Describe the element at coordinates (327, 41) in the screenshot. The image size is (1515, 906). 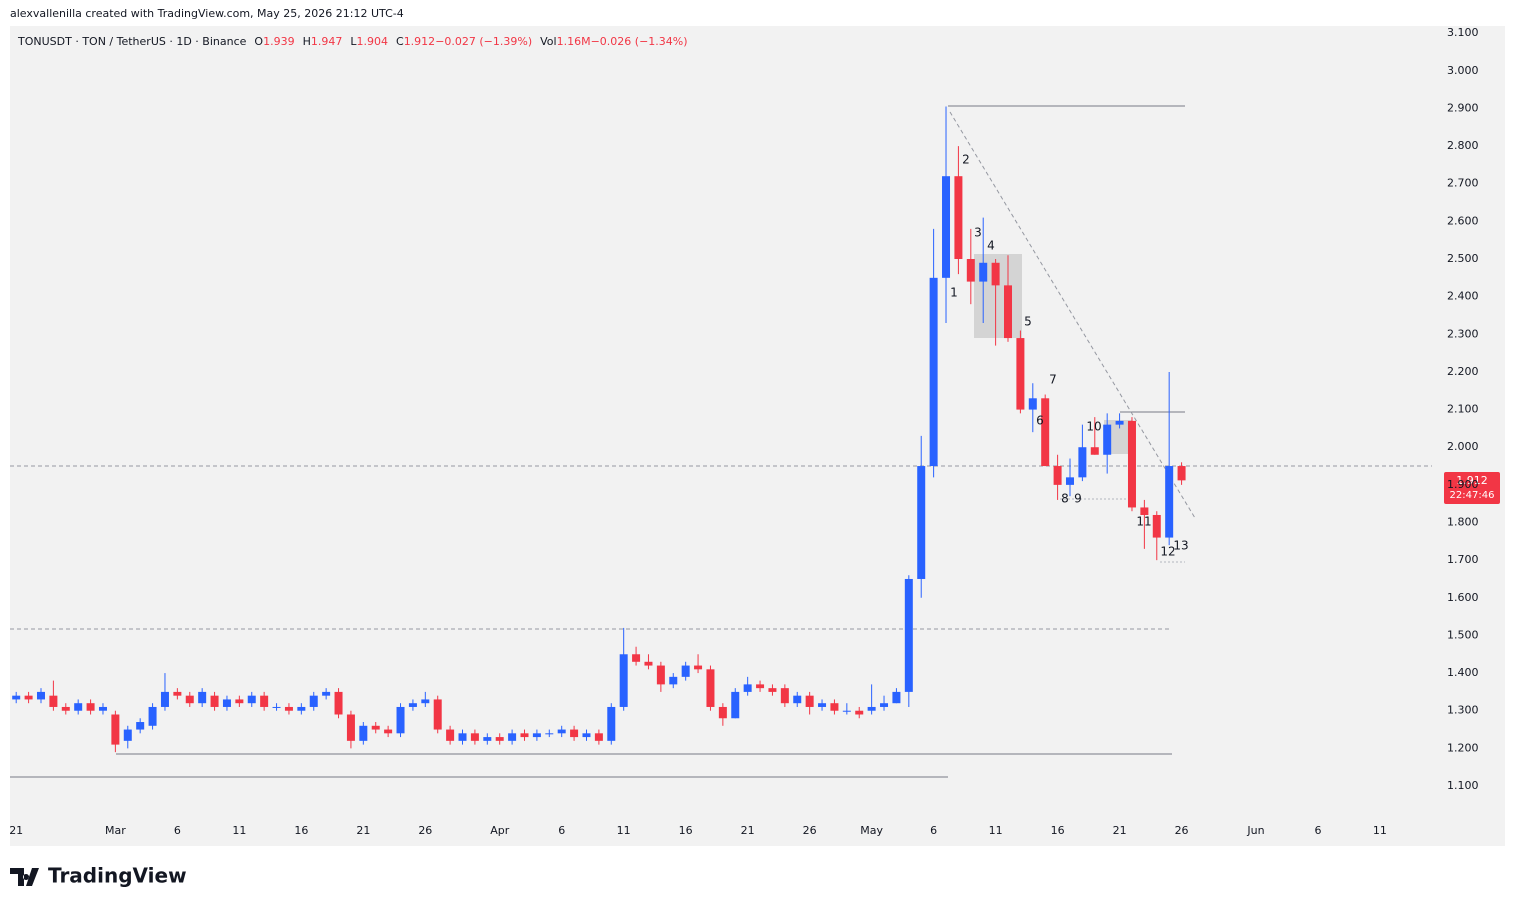
I see `legend-value: 1.947` at that location.